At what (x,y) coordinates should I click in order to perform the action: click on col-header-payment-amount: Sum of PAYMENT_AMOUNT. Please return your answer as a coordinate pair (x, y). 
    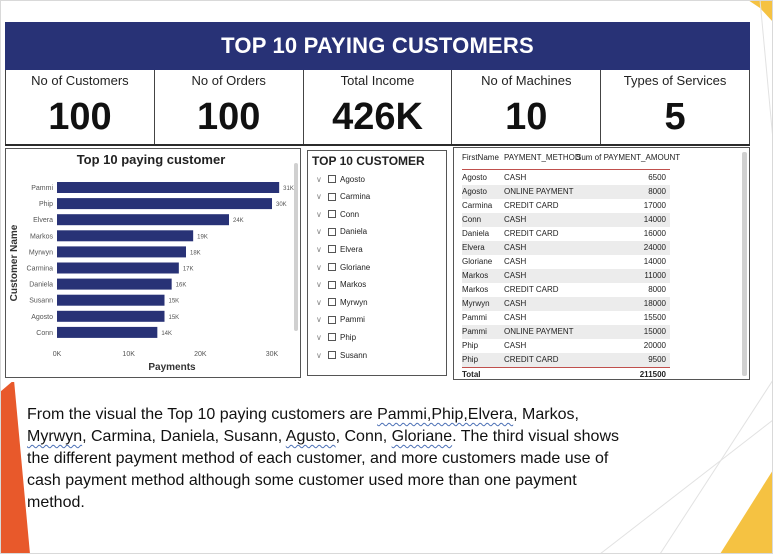
    Looking at the image, I should click on (628, 157).